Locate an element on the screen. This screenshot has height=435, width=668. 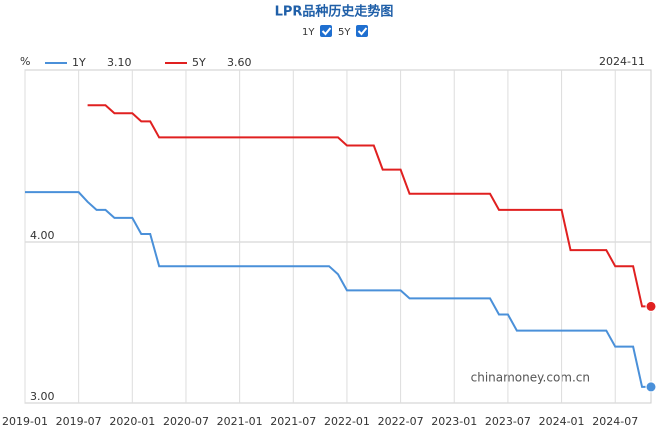
x-tick-label: 2024-07 is located at coordinates (615, 421).